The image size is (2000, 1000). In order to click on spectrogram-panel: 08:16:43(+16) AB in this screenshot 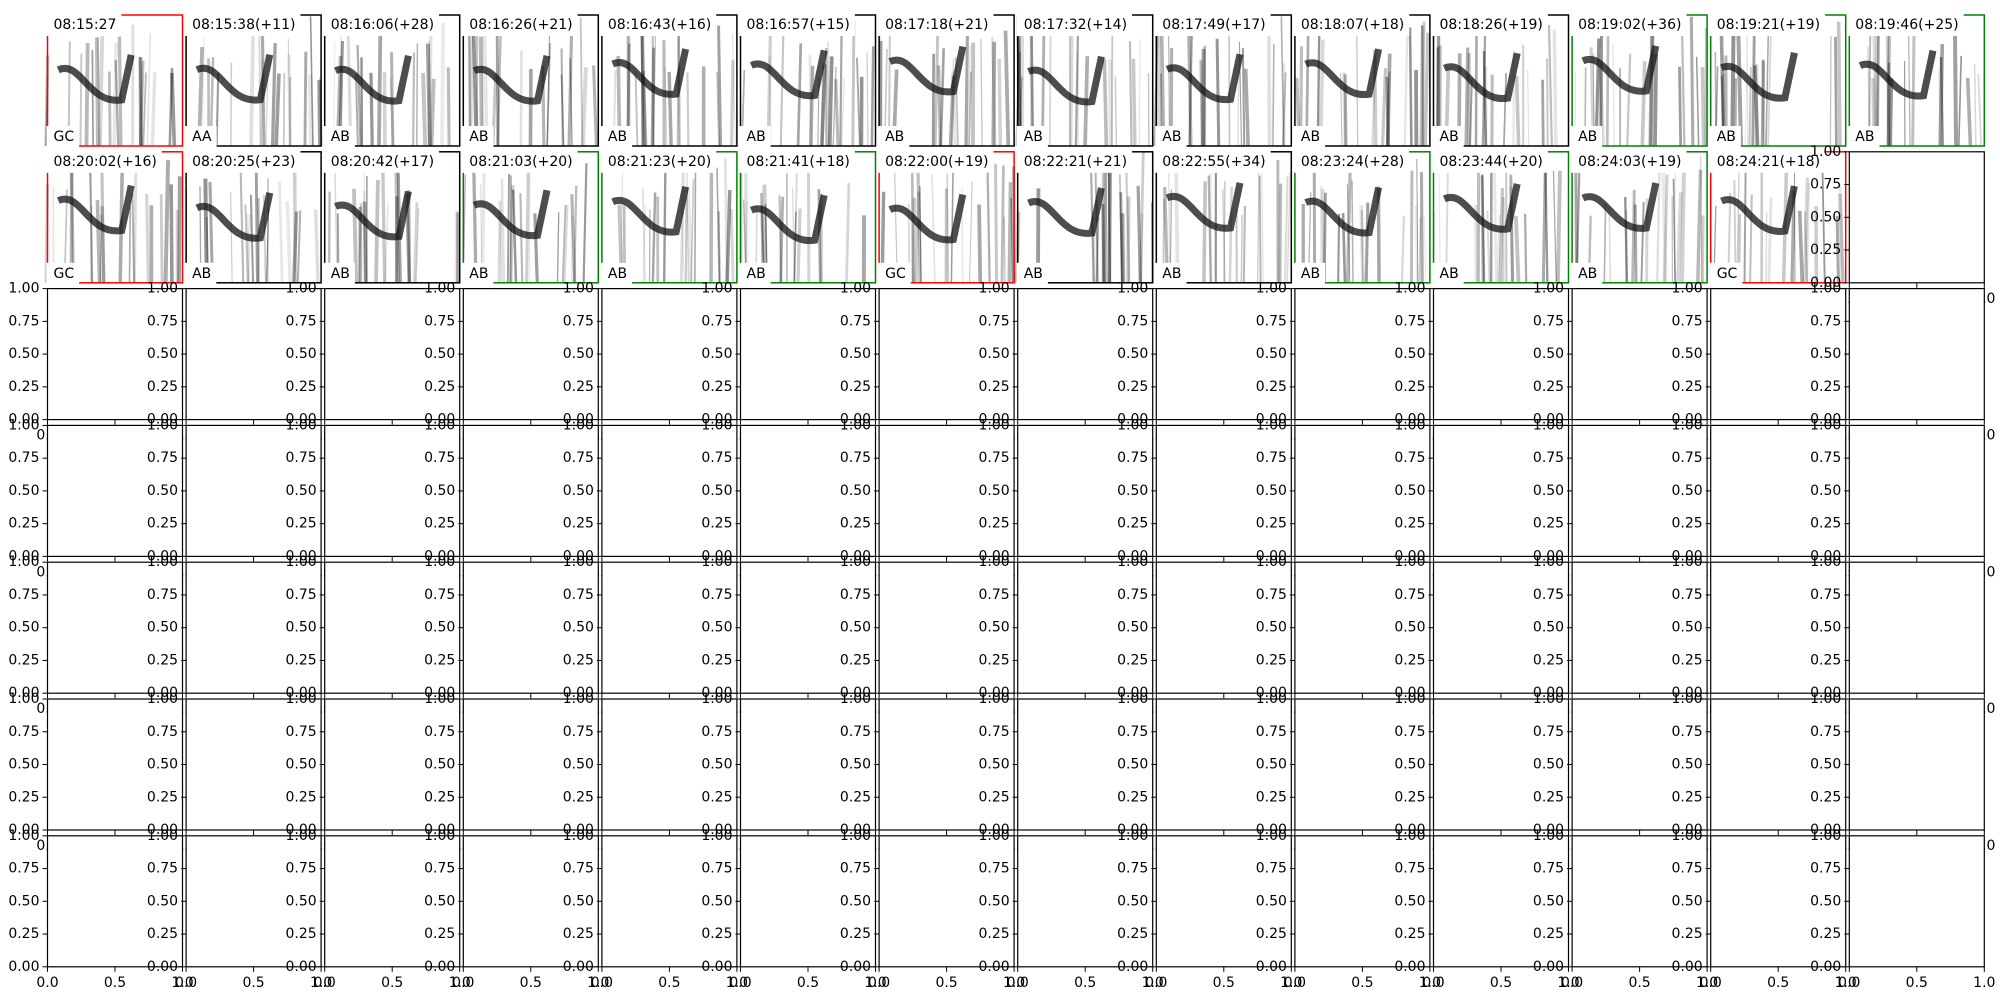, I will do `click(669, 80)`.